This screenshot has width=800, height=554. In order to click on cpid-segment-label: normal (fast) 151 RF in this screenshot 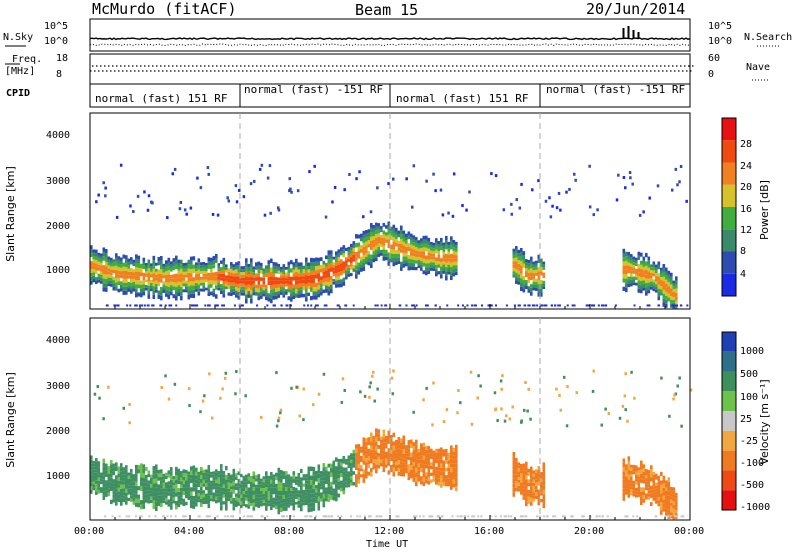, I will do `click(161, 98)`.